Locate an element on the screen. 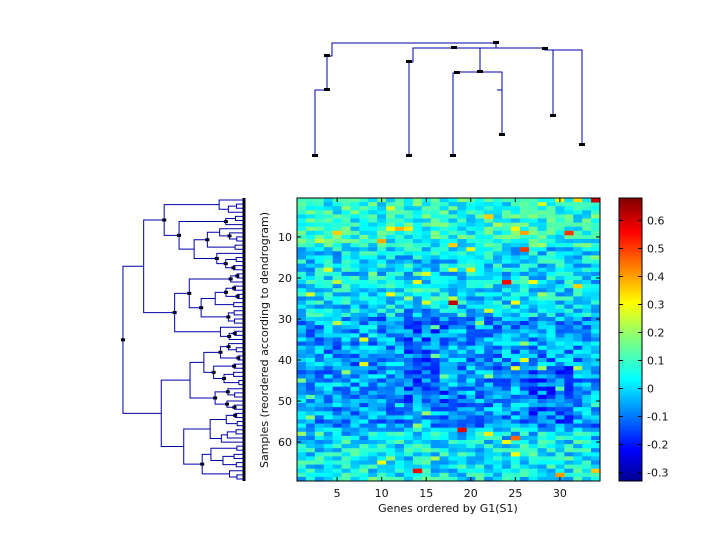 The image size is (720, 540). y-tick-label: 30 is located at coordinates (285, 319).